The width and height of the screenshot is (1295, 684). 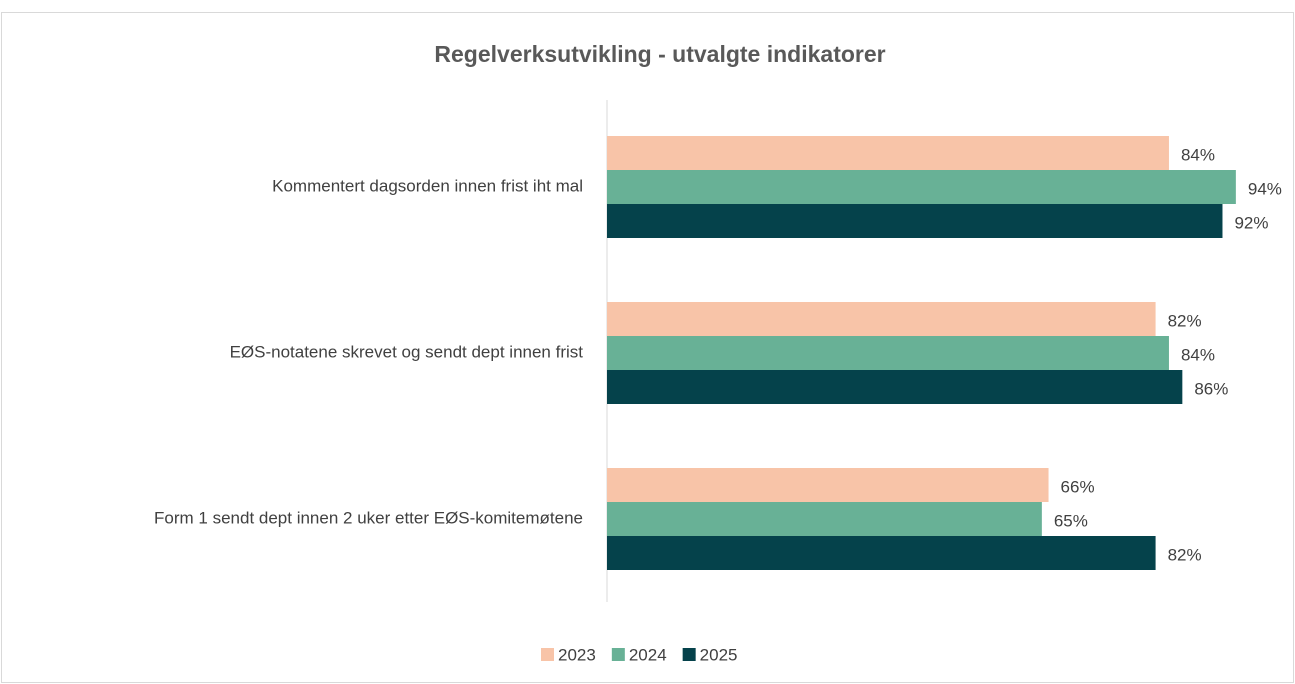 I want to click on data-label: 94%, so click(x=1265, y=188).